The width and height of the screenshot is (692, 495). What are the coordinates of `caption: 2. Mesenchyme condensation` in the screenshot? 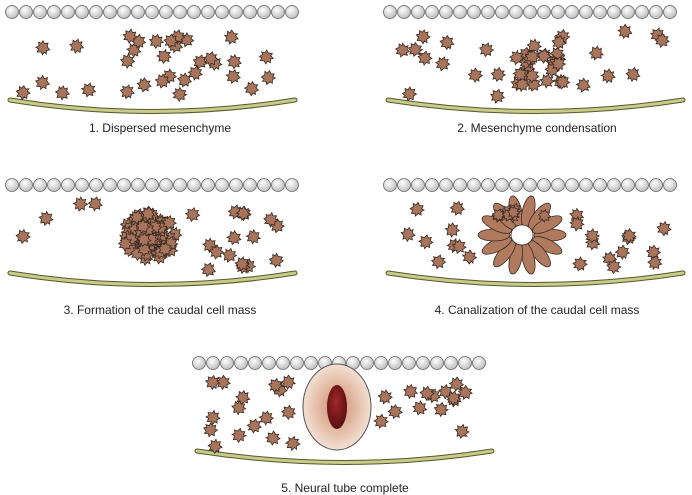 It's located at (536, 128).